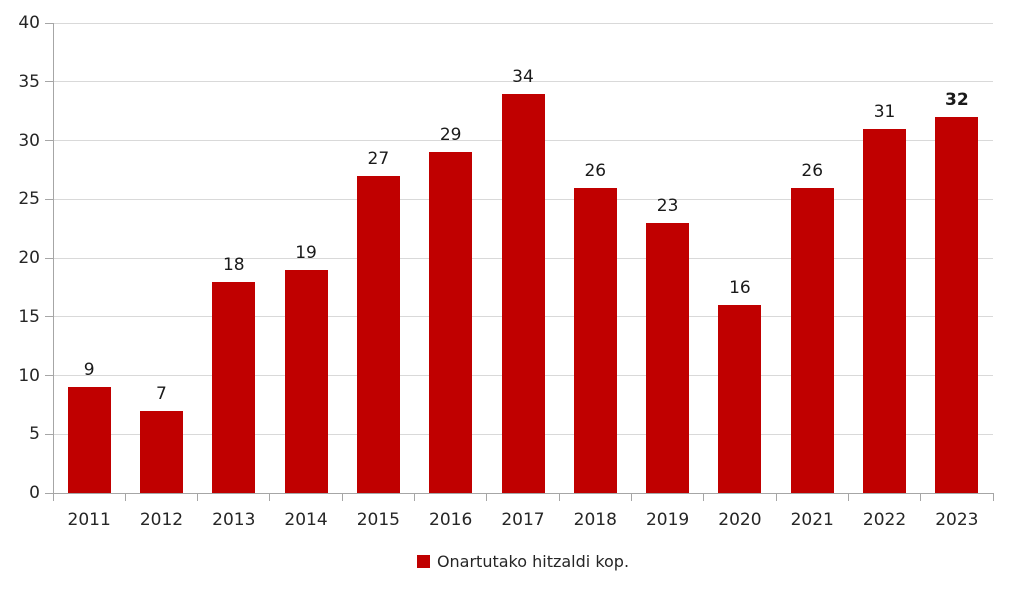  Describe the element at coordinates (89, 370) in the screenshot. I see `bar-value-label: 9` at that location.